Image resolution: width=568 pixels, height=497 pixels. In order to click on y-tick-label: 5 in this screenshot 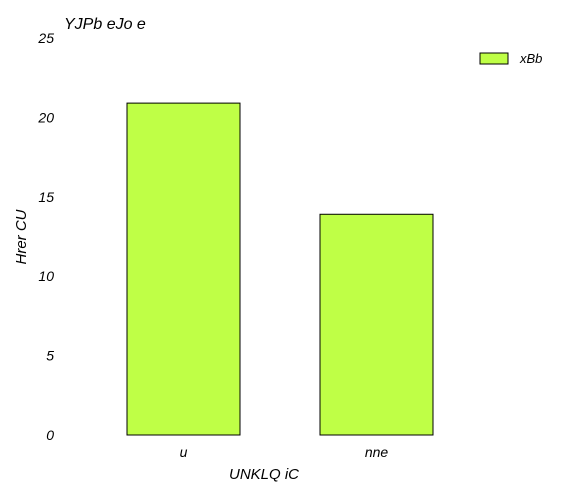, I will do `click(50, 356)`.